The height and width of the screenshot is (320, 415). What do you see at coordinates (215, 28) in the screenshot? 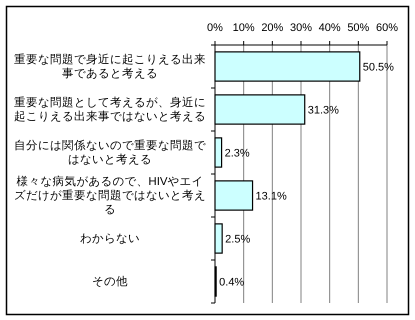
I see `x-tick-label: 0%` at bounding box center [215, 28].